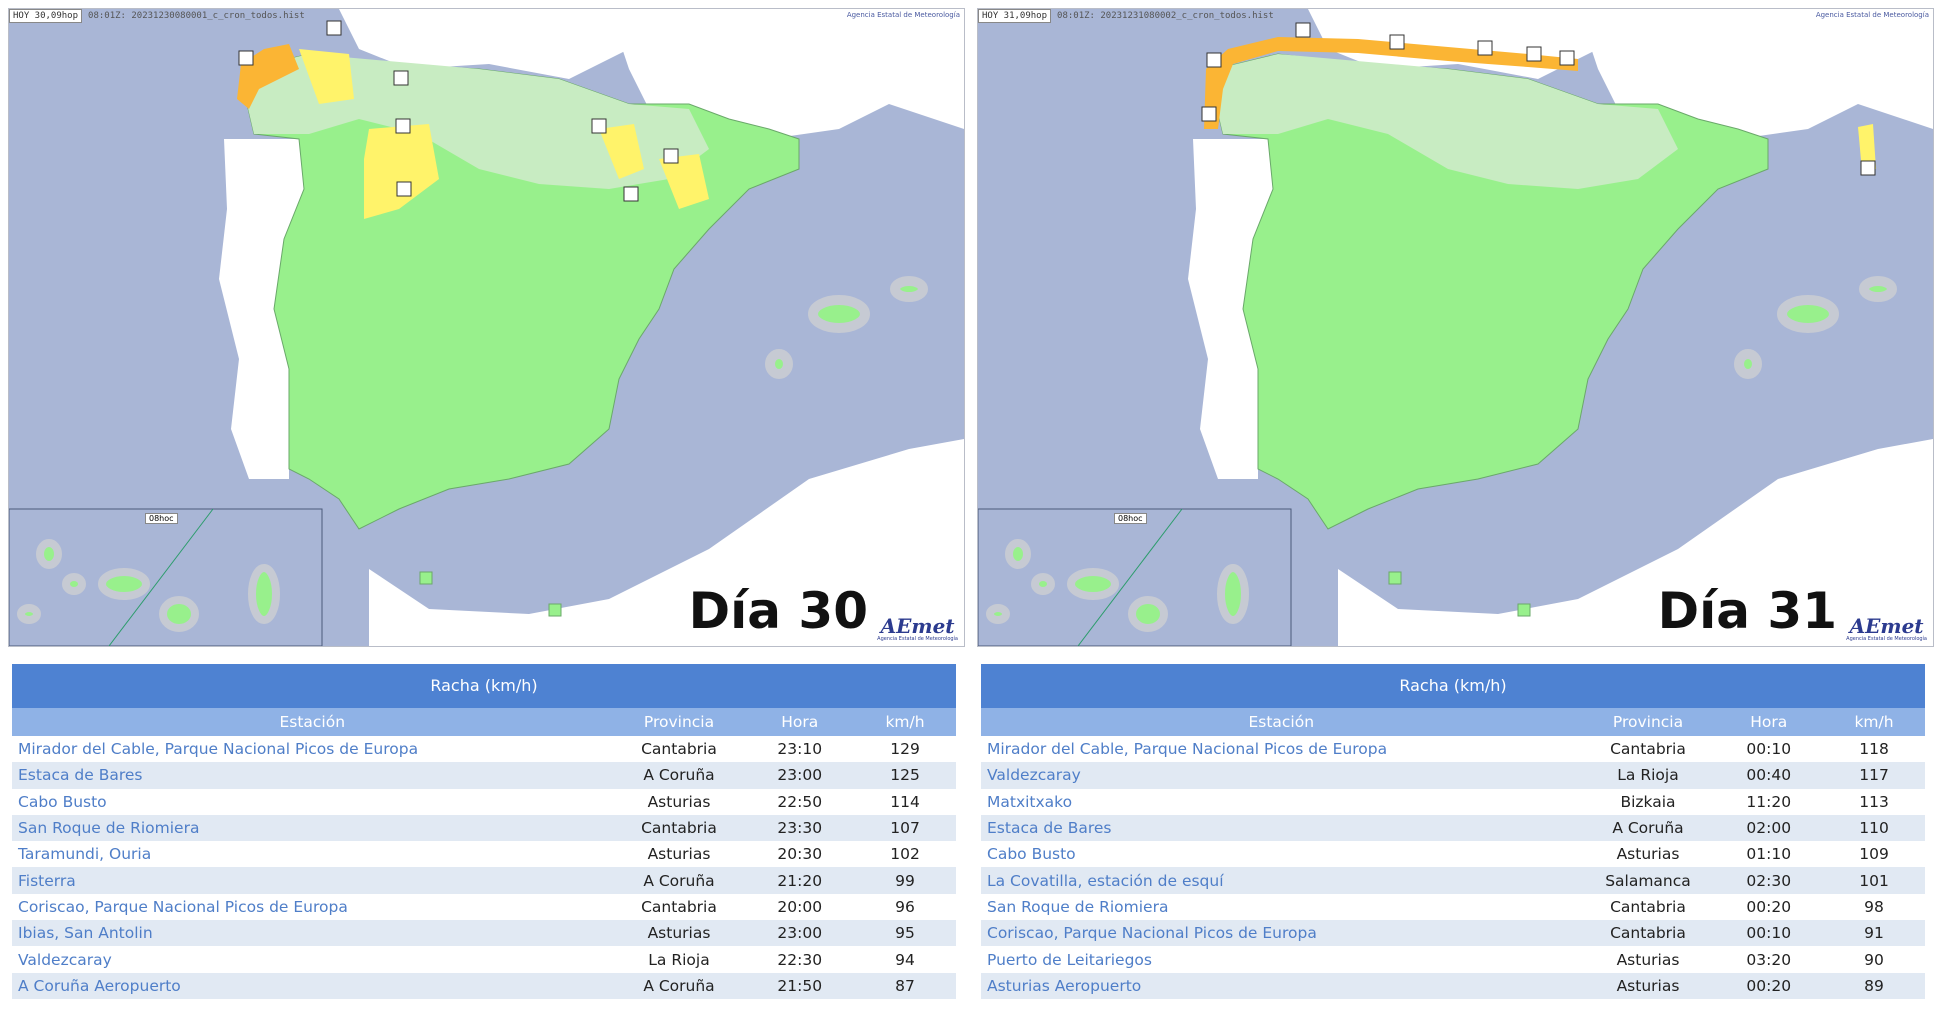  I want to click on canary-tenerife, so click(124, 584).